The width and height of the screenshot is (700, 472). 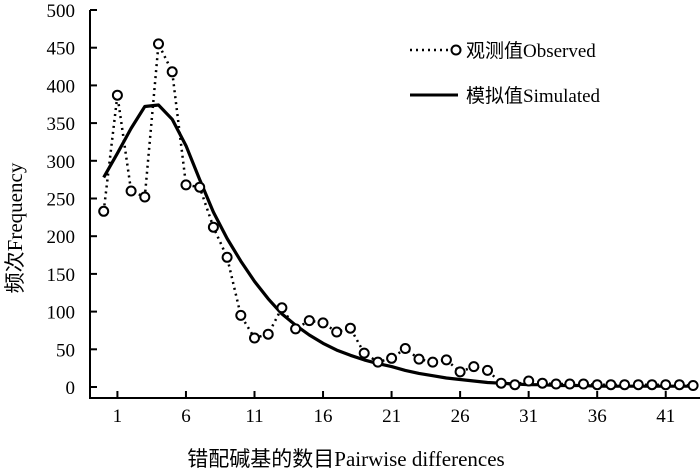 What do you see at coordinates (505, 73) in the screenshot?
I see `legend: 观测值Observed 模拟值Simulated` at bounding box center [505, 73].